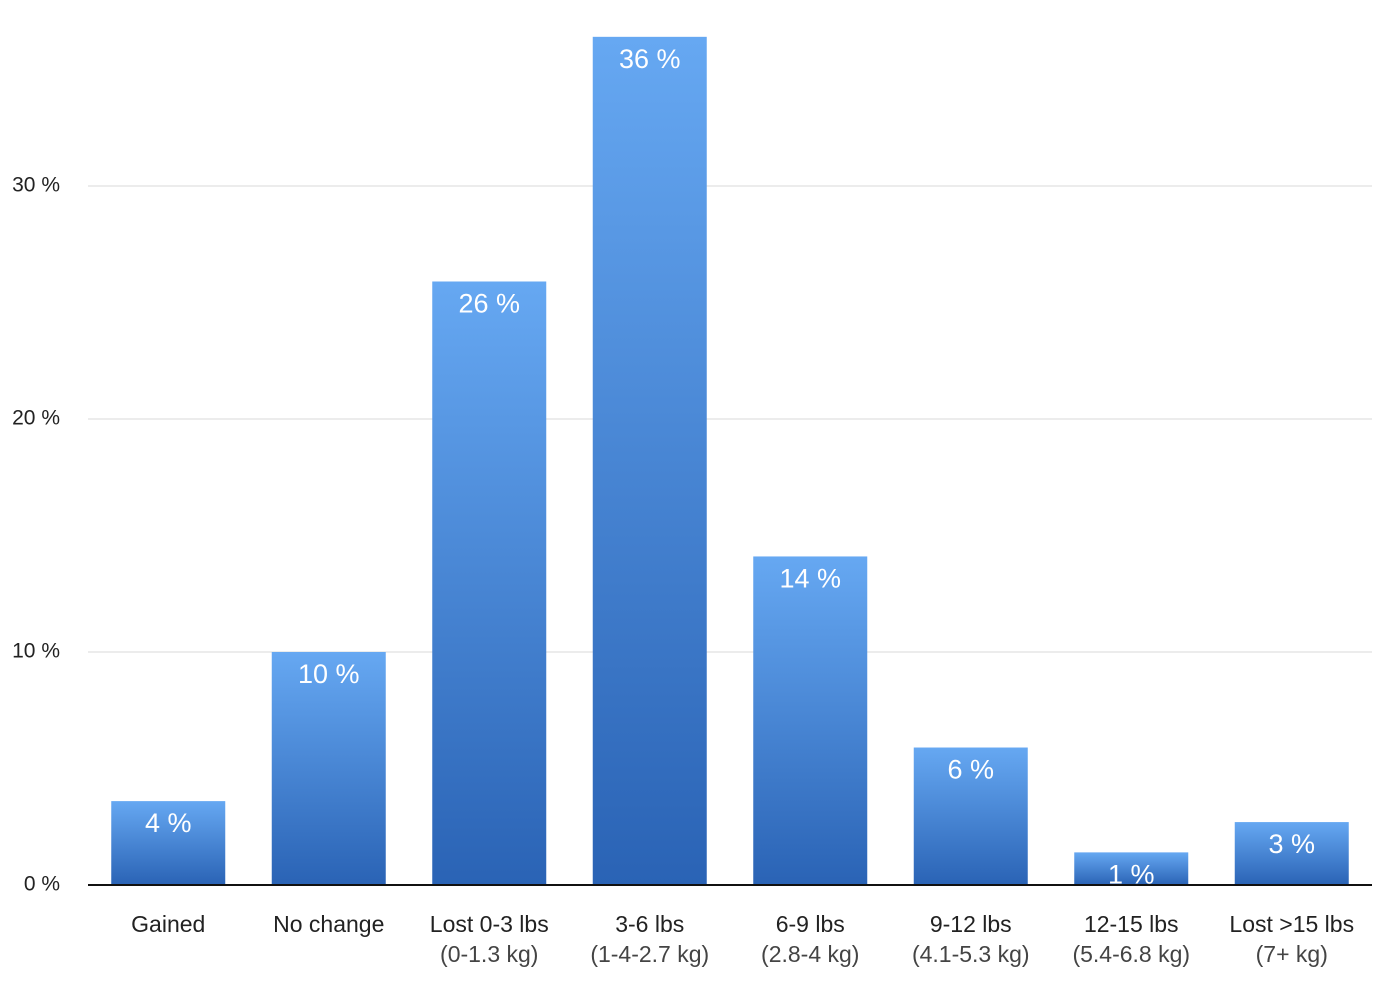 This screenshot has width=1390, height=988. What do you see at coordinates (810, 954) in the screenshot?
I see `x-tick-sublabel: (2.8-4 kg)` at bounding box center [810, 954].